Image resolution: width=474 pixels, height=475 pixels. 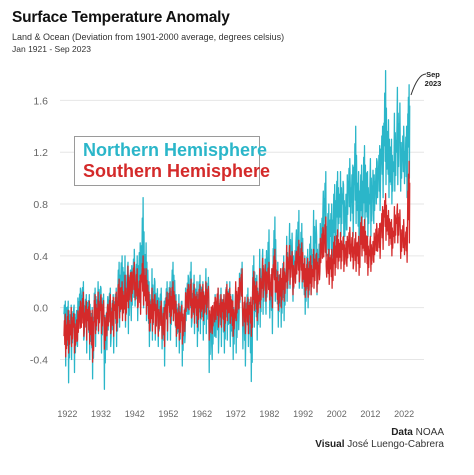 What do you see at coordinates (370, 414) in the screenshot?
I see `x-tick-label-9: 2012` at bounding box center [370, 414].